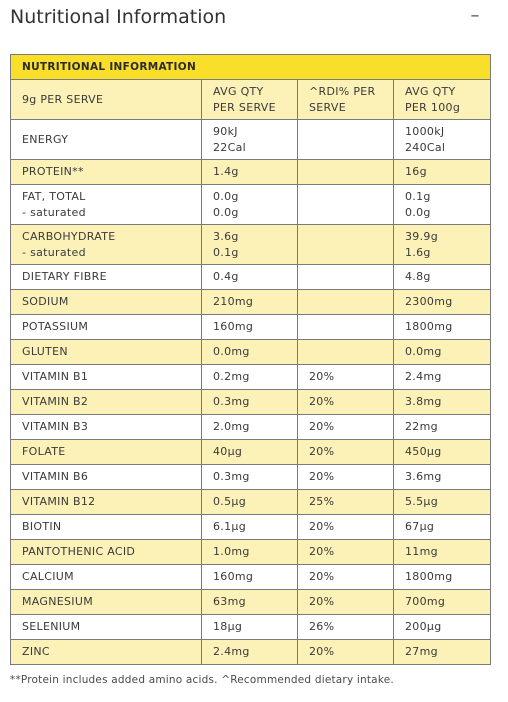  What do you see at coordinates (106, 204) in the screenshot?
I see `nutrient-name: FAT, TOTAL - saturated` at bounding box center [106, 204].